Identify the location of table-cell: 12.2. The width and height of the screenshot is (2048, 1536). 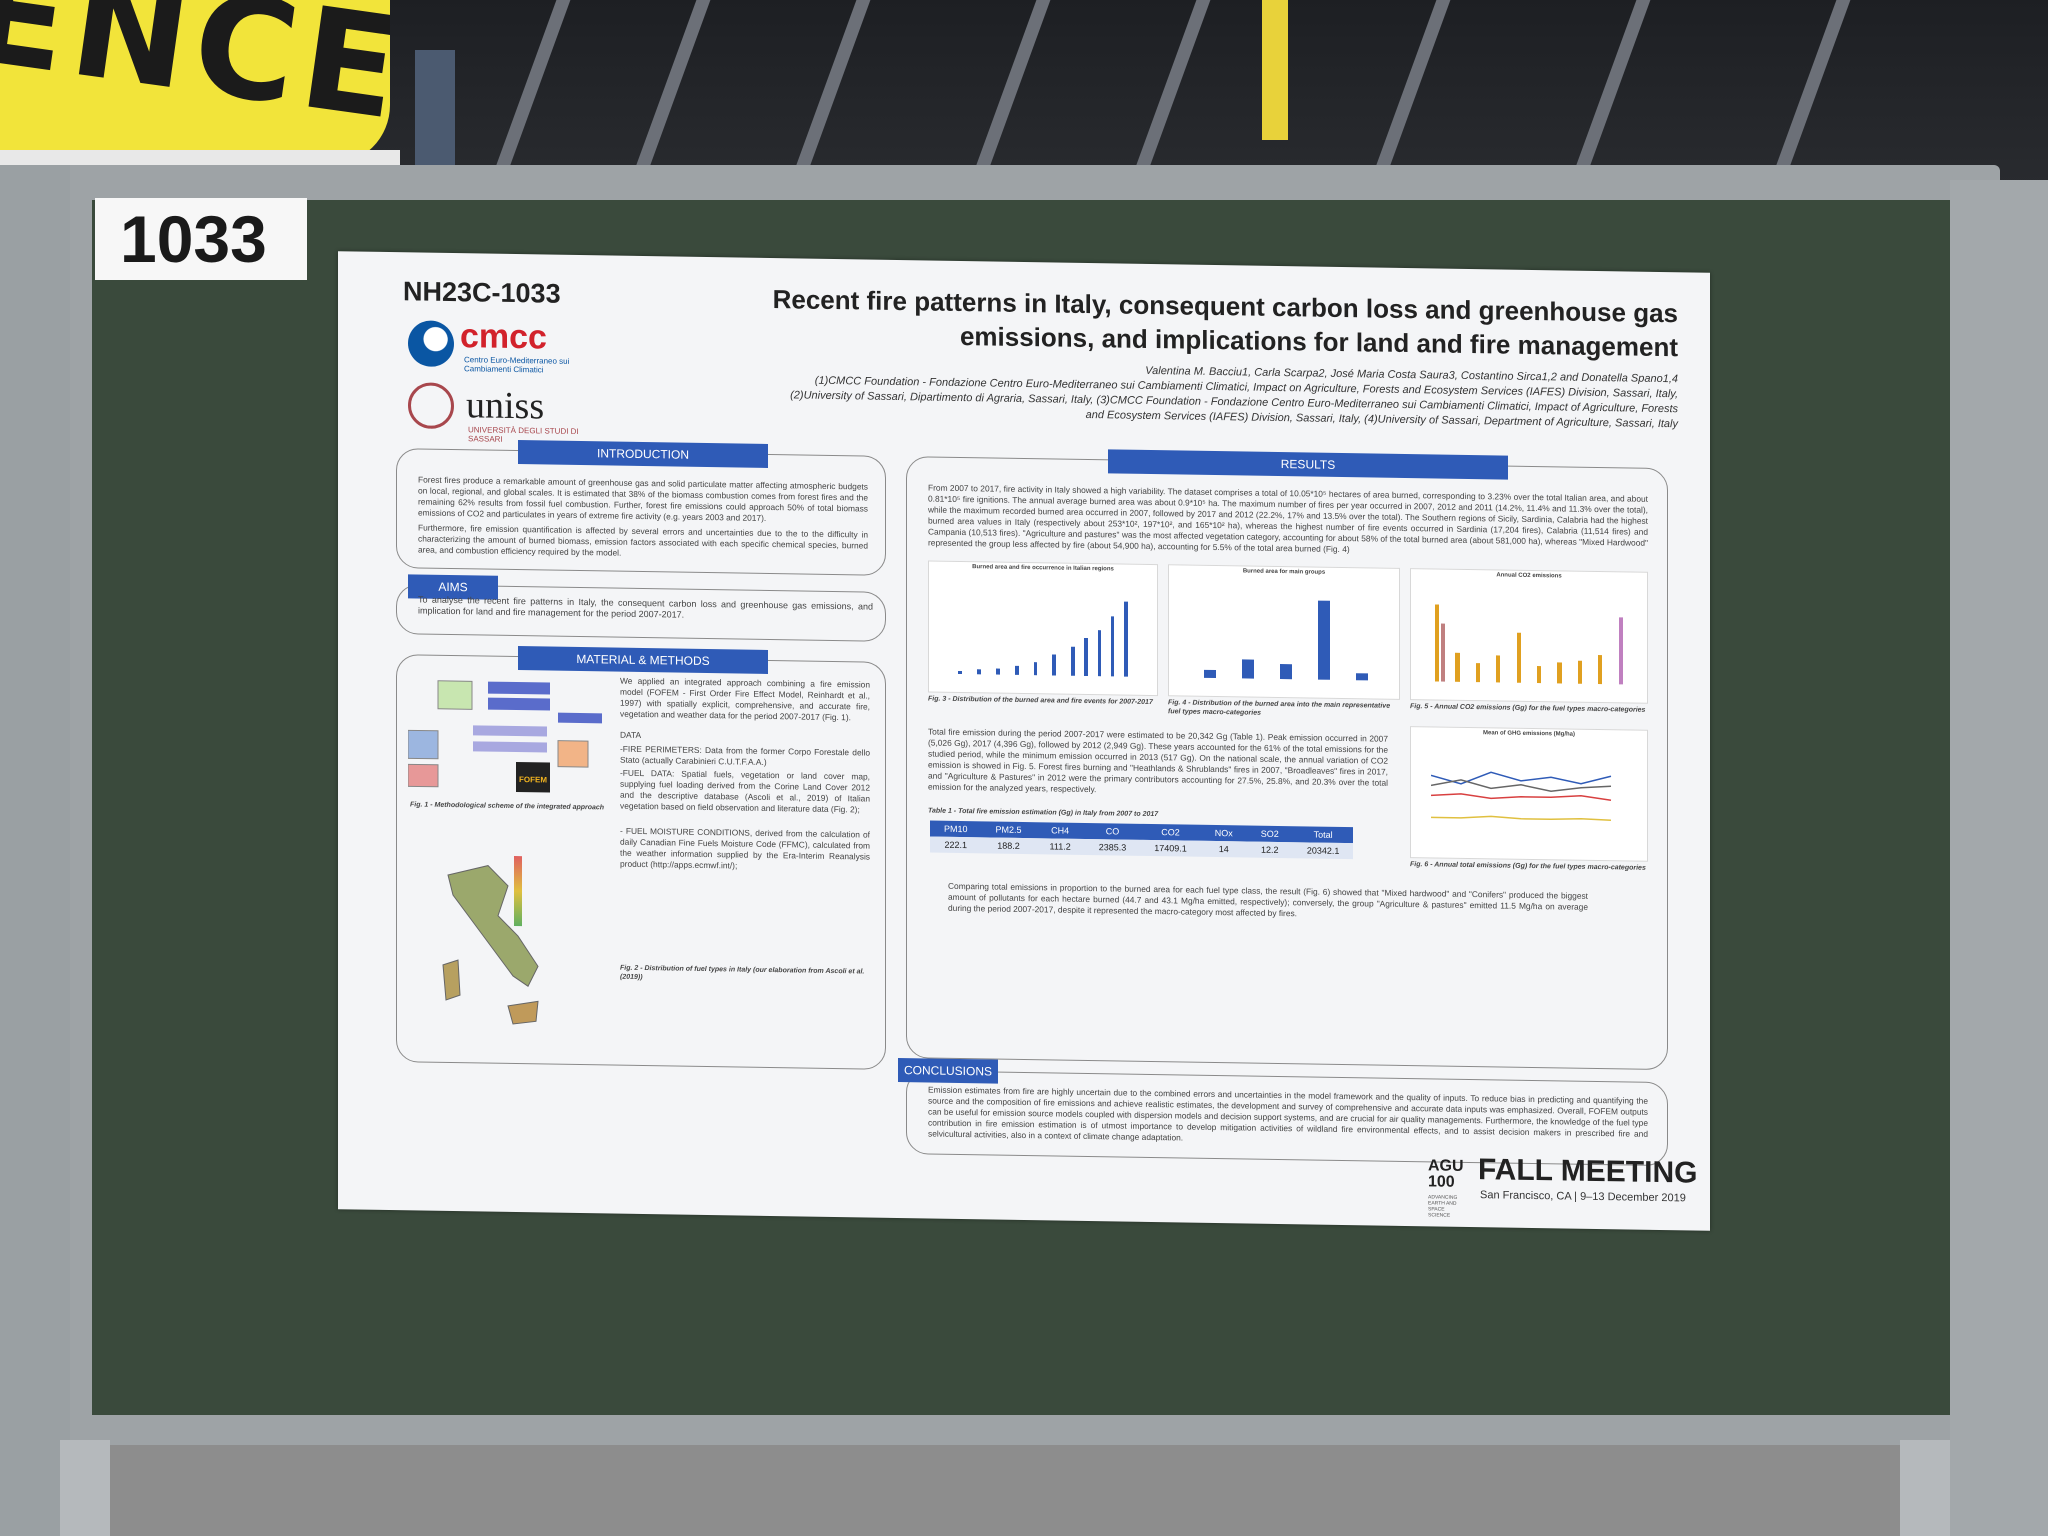
(1269, 850).